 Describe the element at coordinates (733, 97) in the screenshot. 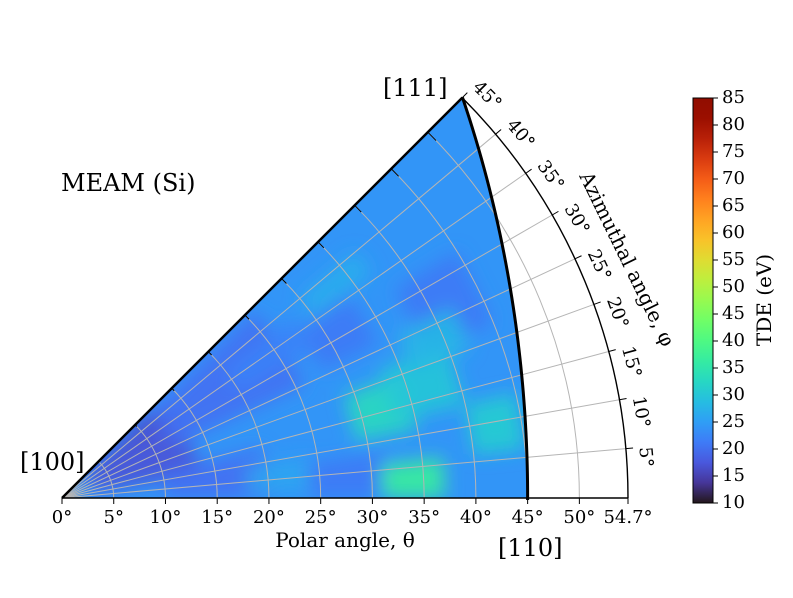

I see `colorbar-tick-label-15: 85` at that location.